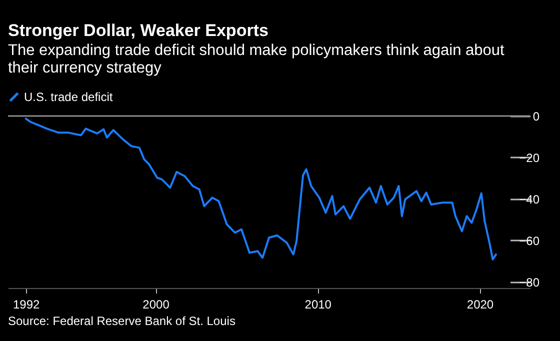 The image size is (560, 341). I want to click on y-tick-label: −60, so click(529, 241).